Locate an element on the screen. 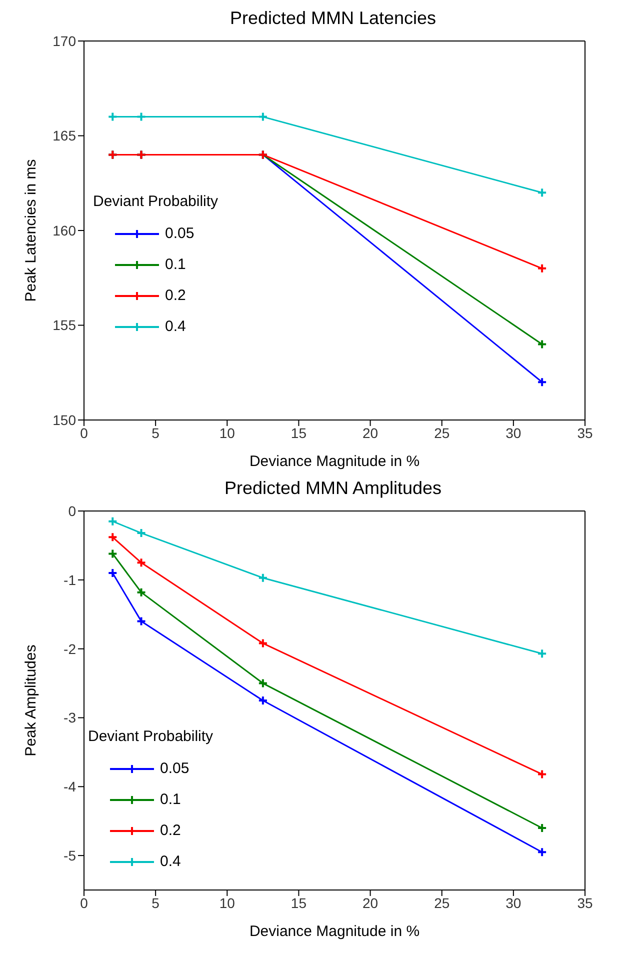 This screenshot has height=965, width=625. y-tick-label: -3 is located at coordinates (70, 718).